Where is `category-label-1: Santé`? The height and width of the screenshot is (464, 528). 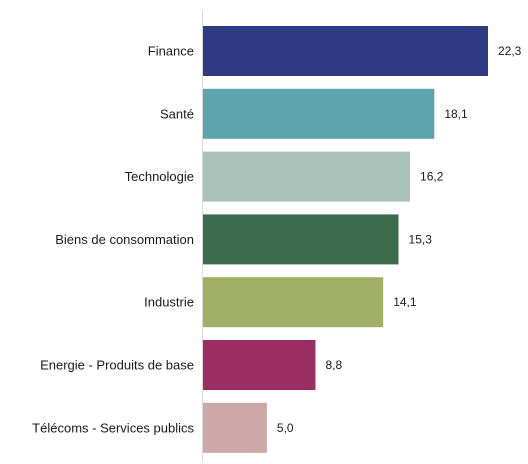 category-label-1: Santé is located at coordinates (177, 113).